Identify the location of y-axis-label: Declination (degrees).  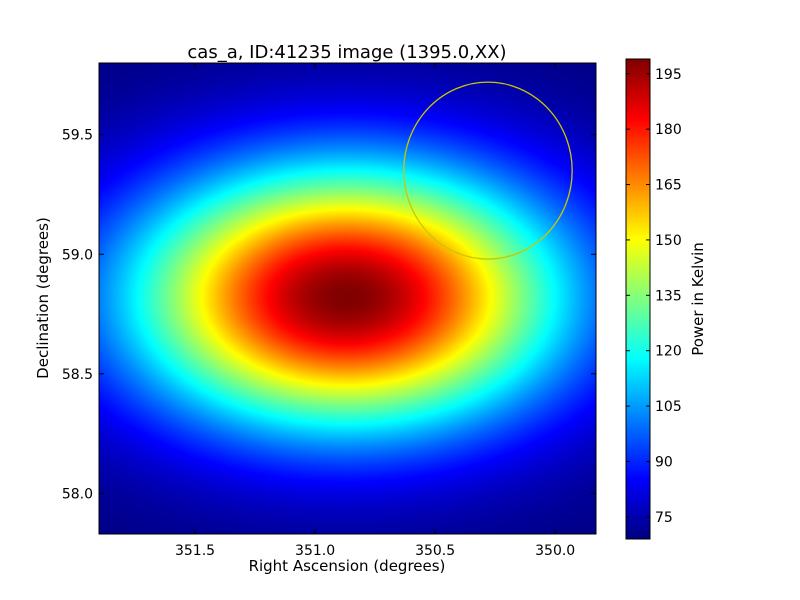
(43, 298).